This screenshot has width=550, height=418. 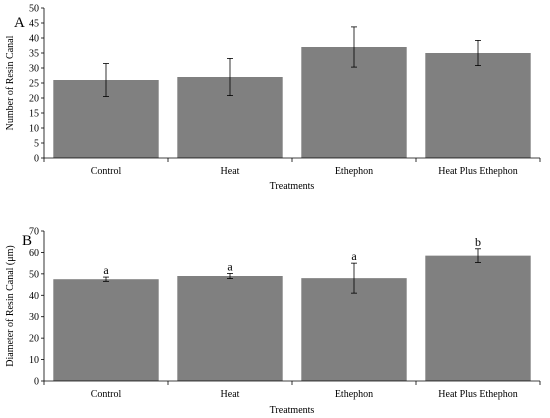 What do you see at coordinates (10, 82) in the screenshot?
I see `y-axis-title: Number of Resin Canal` at bounding box center [10, 82].